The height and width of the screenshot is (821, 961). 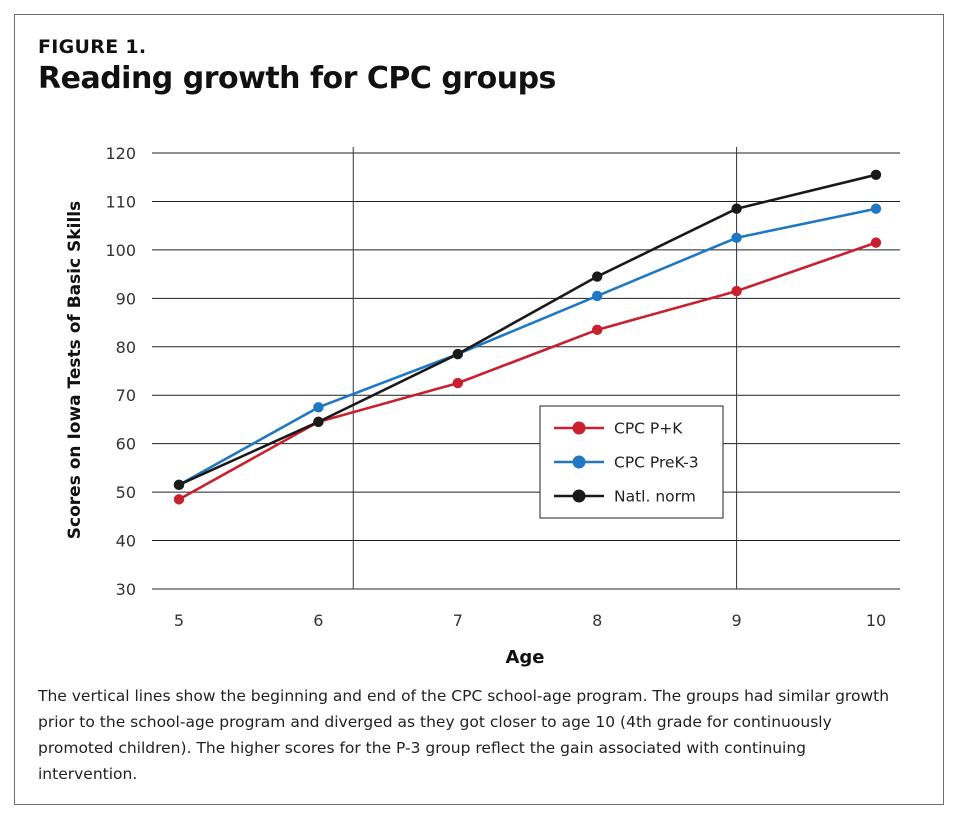 I want to click on legend-label: CPC P+K, so click(x=648, y=429).